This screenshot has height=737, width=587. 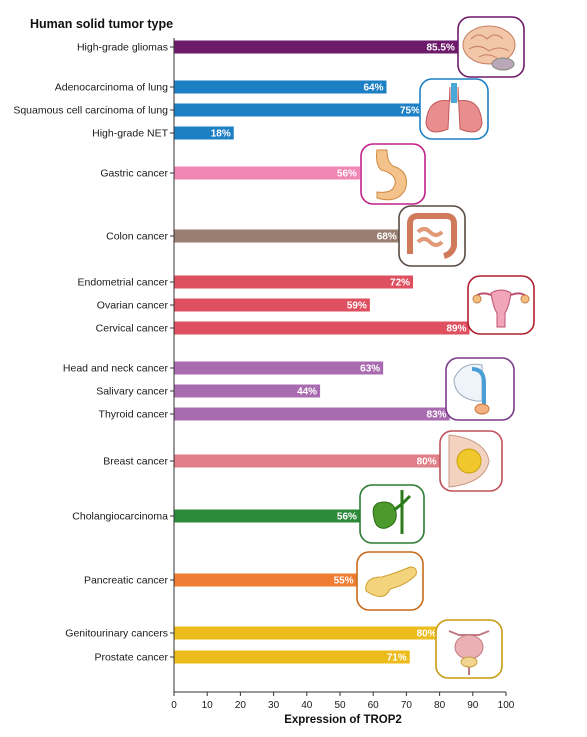 What do you see at coordinates (133, 306) in the screenshot?
I see `category-label: Ovarian cancer` at bounding box center [133, 306].